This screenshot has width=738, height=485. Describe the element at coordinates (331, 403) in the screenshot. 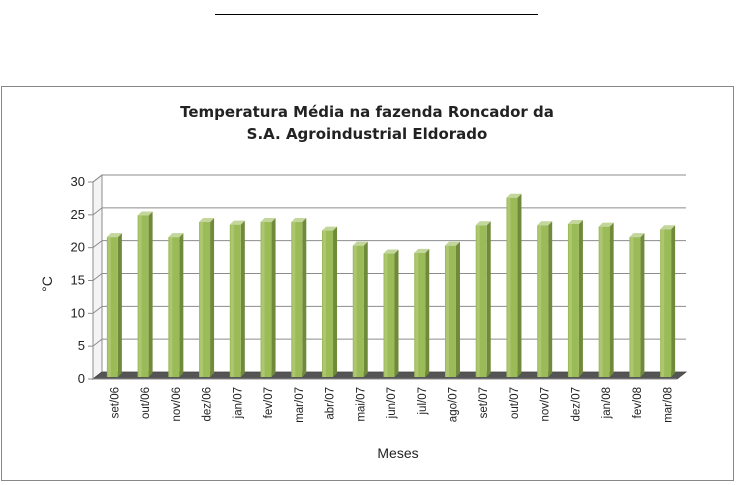

I see `x-tick-label: abr/07` at that location.